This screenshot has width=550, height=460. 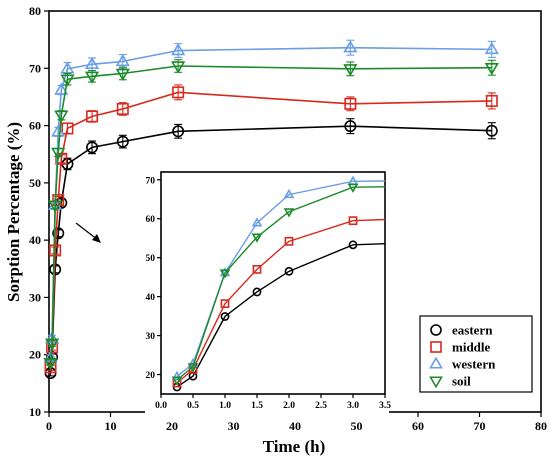 What do you see at coordinates (461, 381) in the screenshot?
I see `legend-label-soil: soil` at bounding box center [461, 381].